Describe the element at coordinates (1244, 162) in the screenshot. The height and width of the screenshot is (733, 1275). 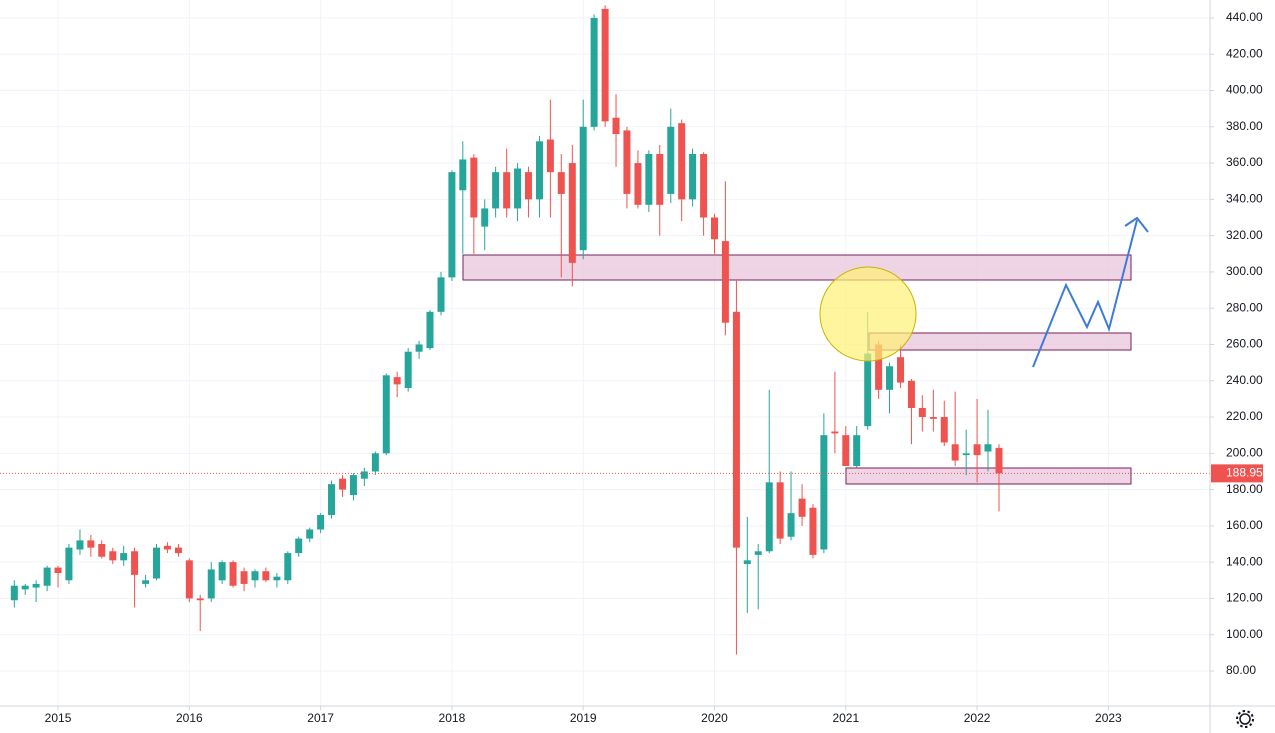
I see `y-tick-label: 360.00` at that location.